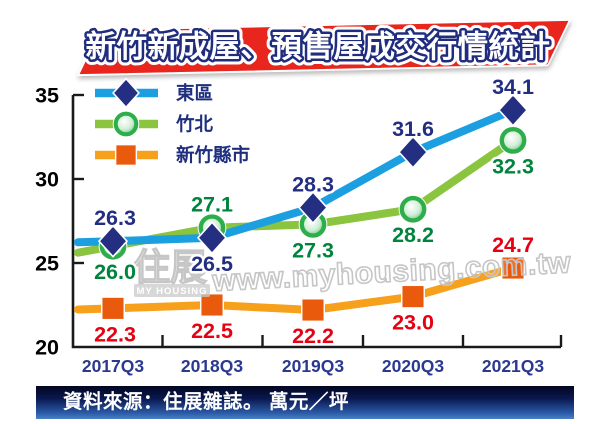 The width and height of the screenshot is (600, 424). Describe the element at coordinates (413, 129) in the screenshot. I see `series-east-district-value-label: 31.6` at that location.